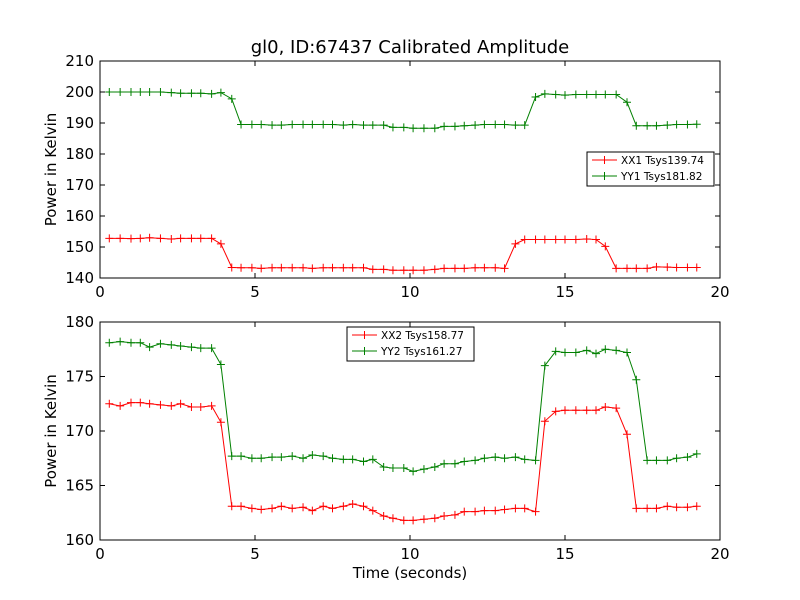 The image size is (800, 600). What do you see at coordinates (604, 176) in the screenshot?
I see `legend-marker` at bounding box center [604, 176].